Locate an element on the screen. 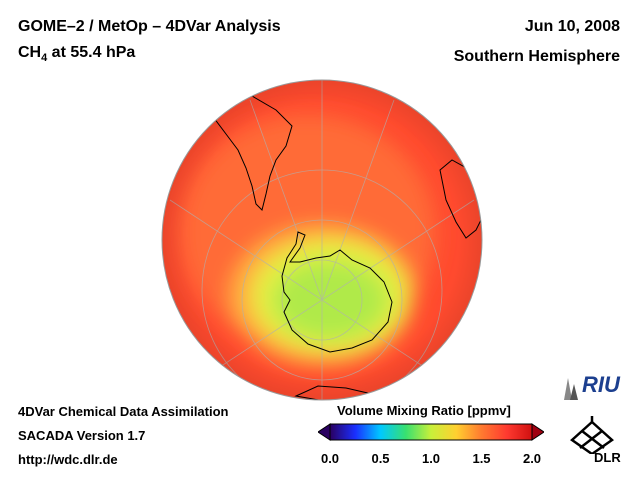  footer-assimilation: 4DVar Chemical Data Assimilation is located at coordinates (123, 411).